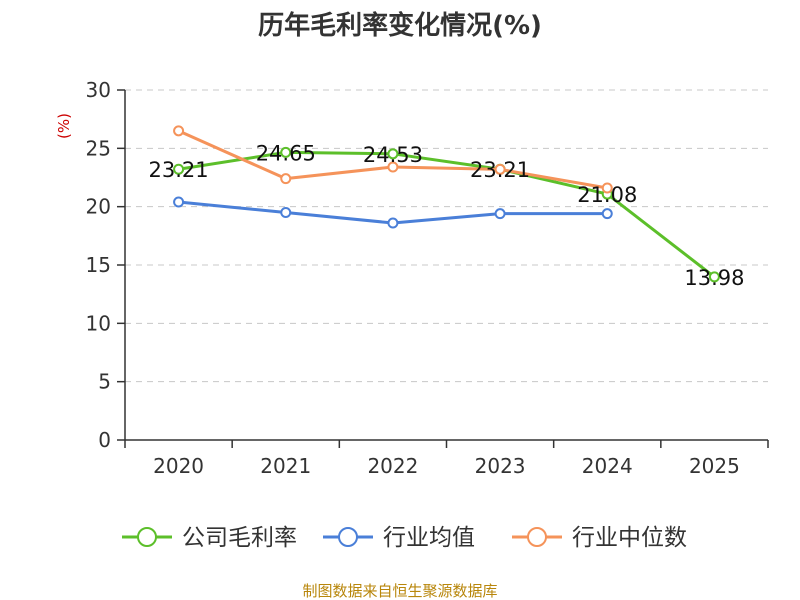 This screenshot has width=800, height=600. I want to click on y-tick-label: 0, so click(104, 440).